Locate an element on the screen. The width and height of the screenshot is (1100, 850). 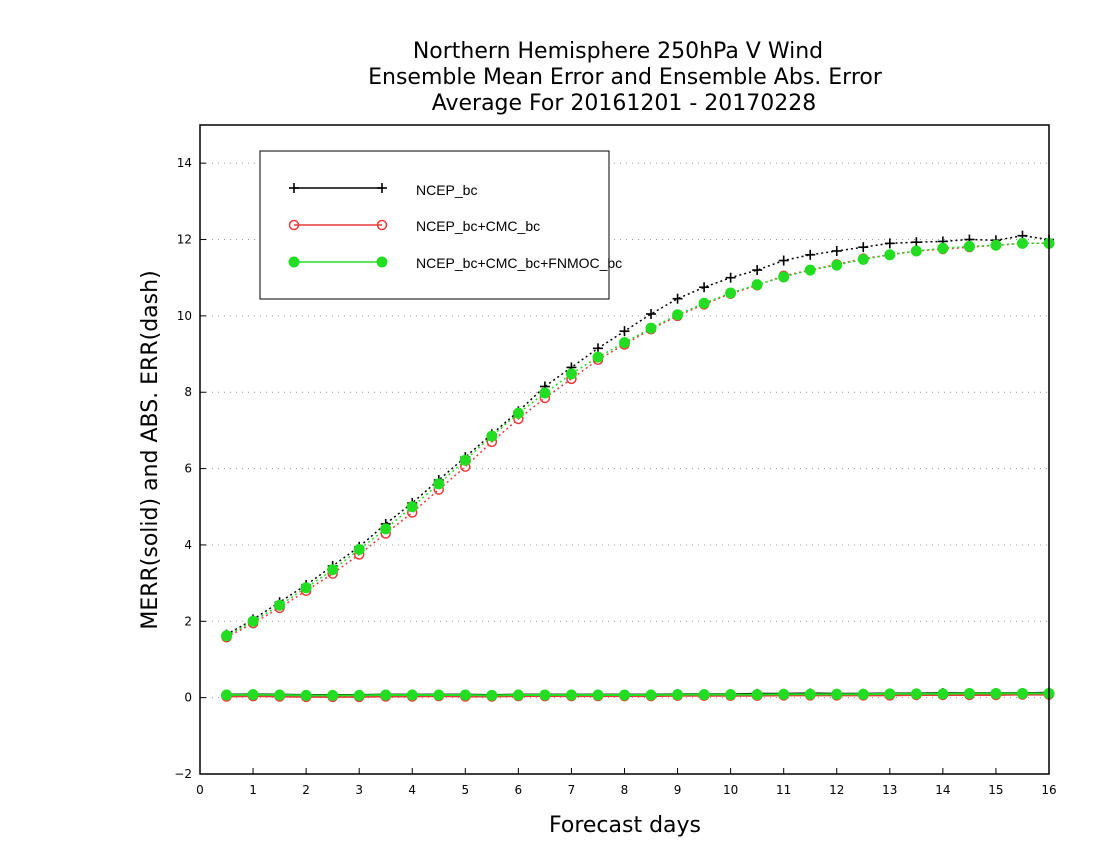
y-tick-label: 12 is located at coordinates (184, 240).